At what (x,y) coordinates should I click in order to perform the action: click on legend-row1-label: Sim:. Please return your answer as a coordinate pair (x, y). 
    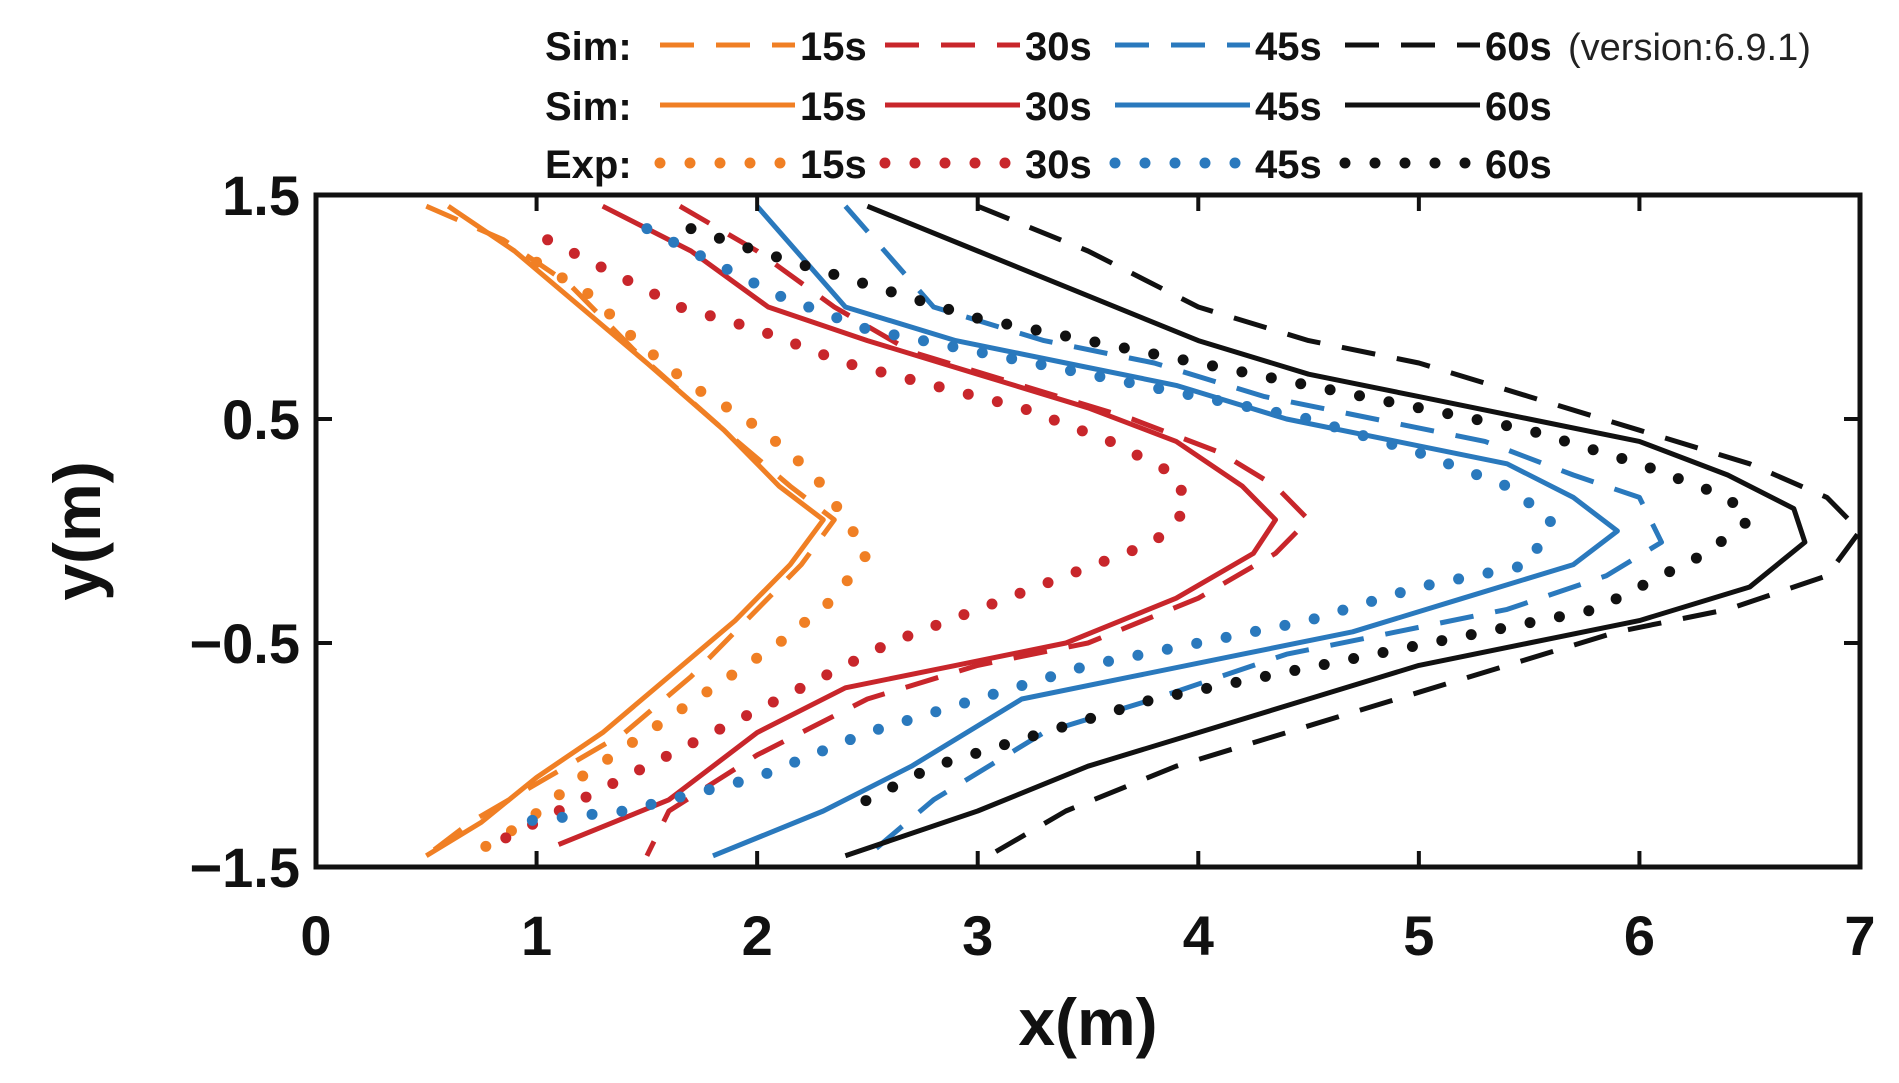
    Looking at the image, I should click on (588, 47).